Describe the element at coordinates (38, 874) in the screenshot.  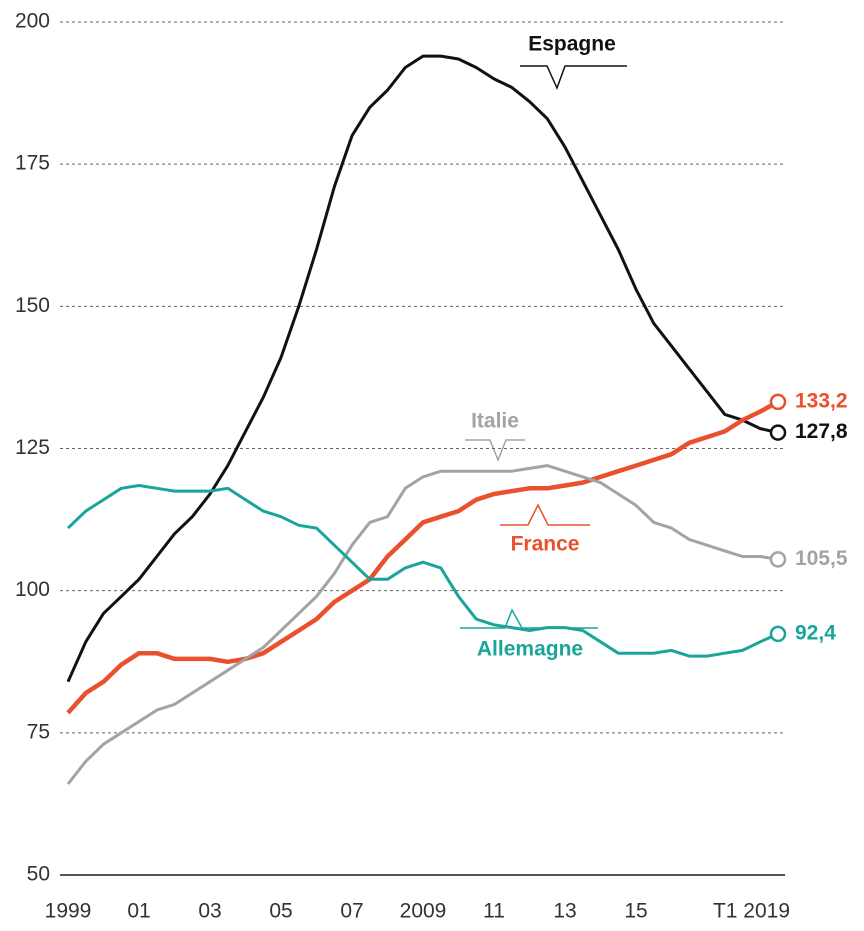
I see `y-tick-label: 50` at that location.